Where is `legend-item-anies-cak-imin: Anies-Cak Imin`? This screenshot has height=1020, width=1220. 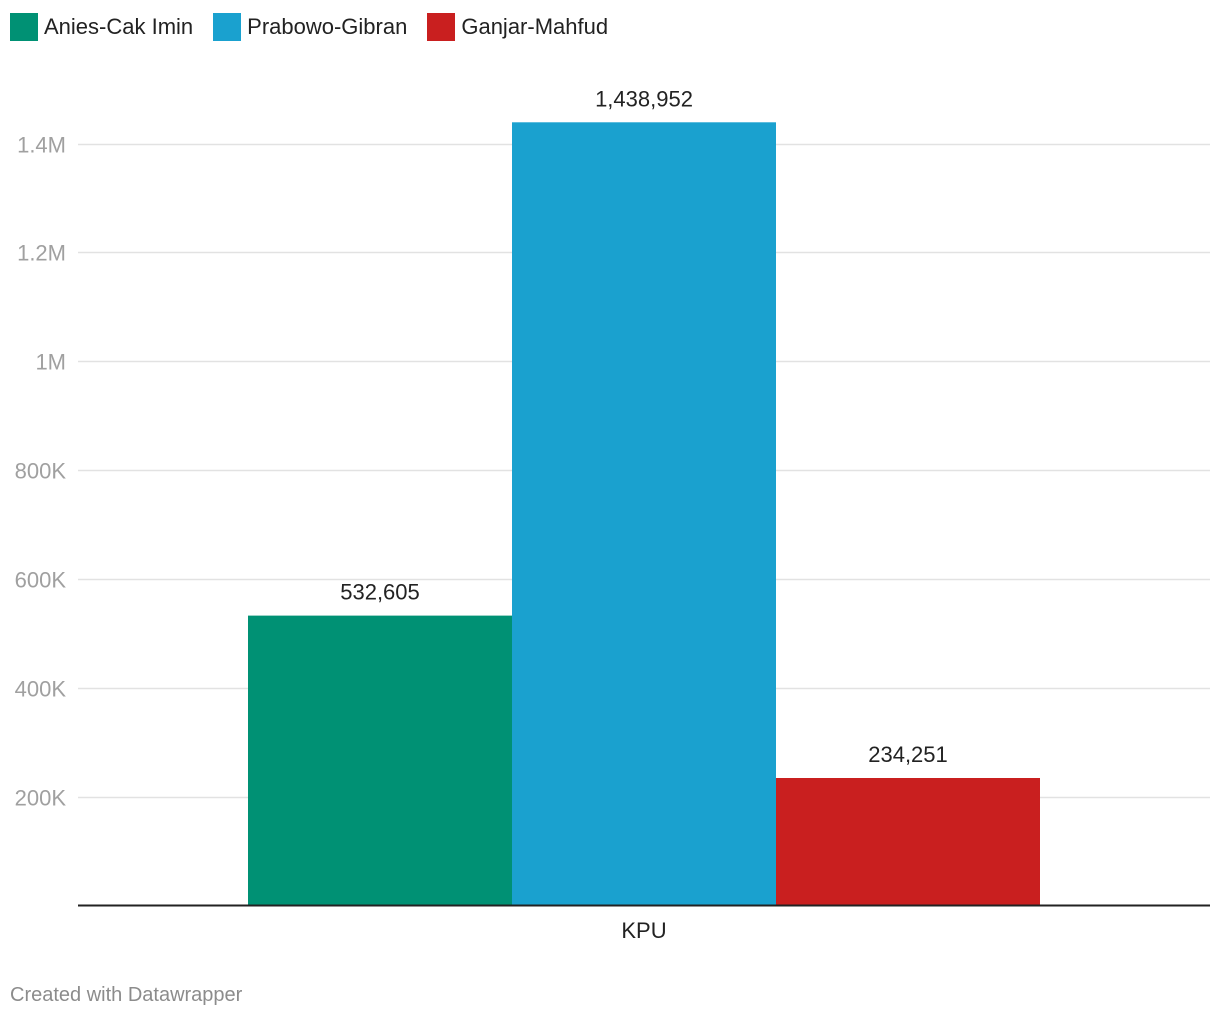
legend-item-anies-cak-imin: Anies-Cak Imin is located at coordinates (101, 27).